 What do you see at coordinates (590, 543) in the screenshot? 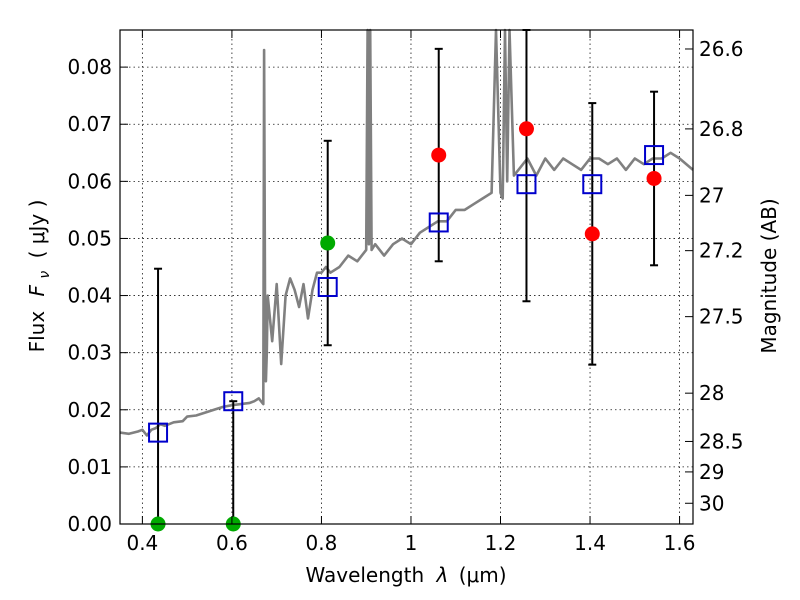
I see `x-tick-label: 1.4` at bounding box center [590, 543].